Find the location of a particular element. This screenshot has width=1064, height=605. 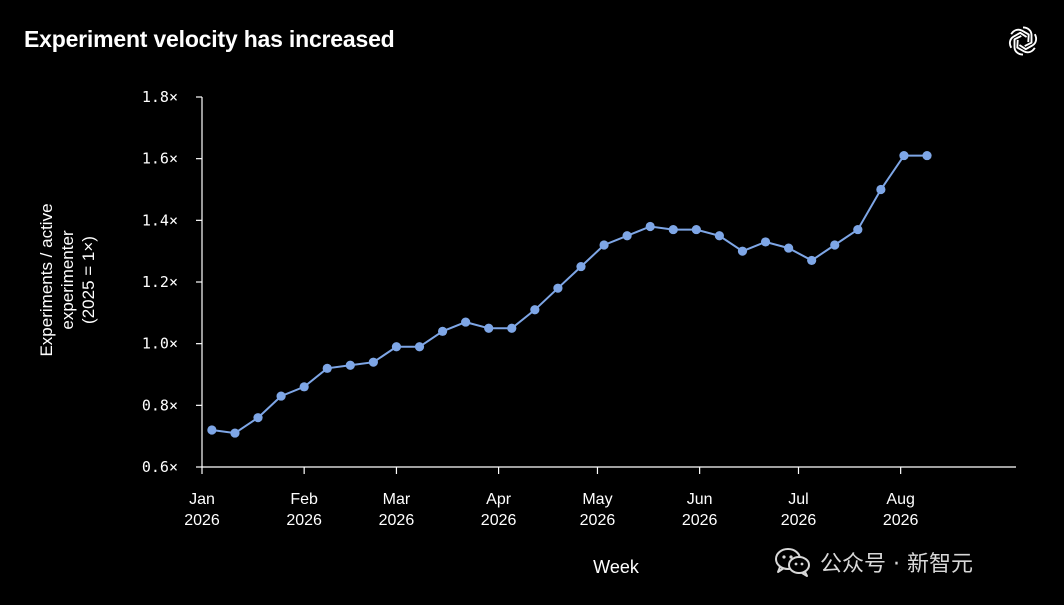

y-tick-label: 1.0× is located at coordinates (160, 344).